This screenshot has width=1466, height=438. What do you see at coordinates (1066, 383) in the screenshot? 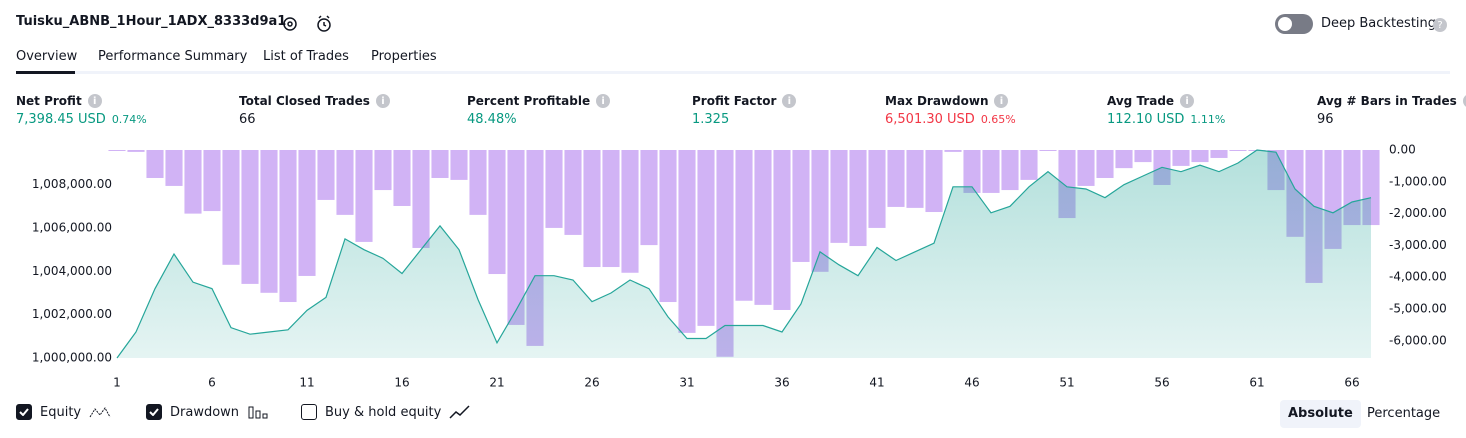
I see `x-tick-label: 51` at bounding box center [1066, 383].